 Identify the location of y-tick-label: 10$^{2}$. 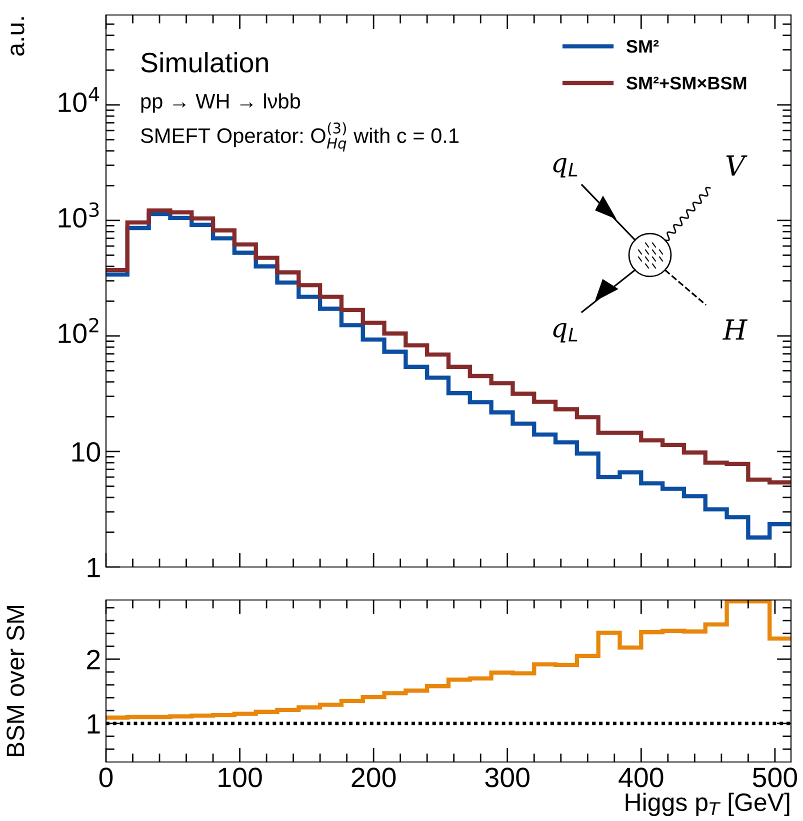
(78, 331).